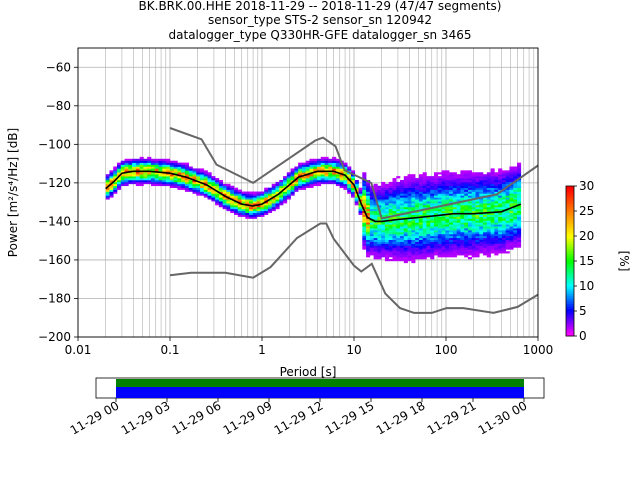 This screenshot has height=480, width=640. Describe the element at coordinates (54, 260) in the screenshot. I see `y-tick-label: −160` at that location.